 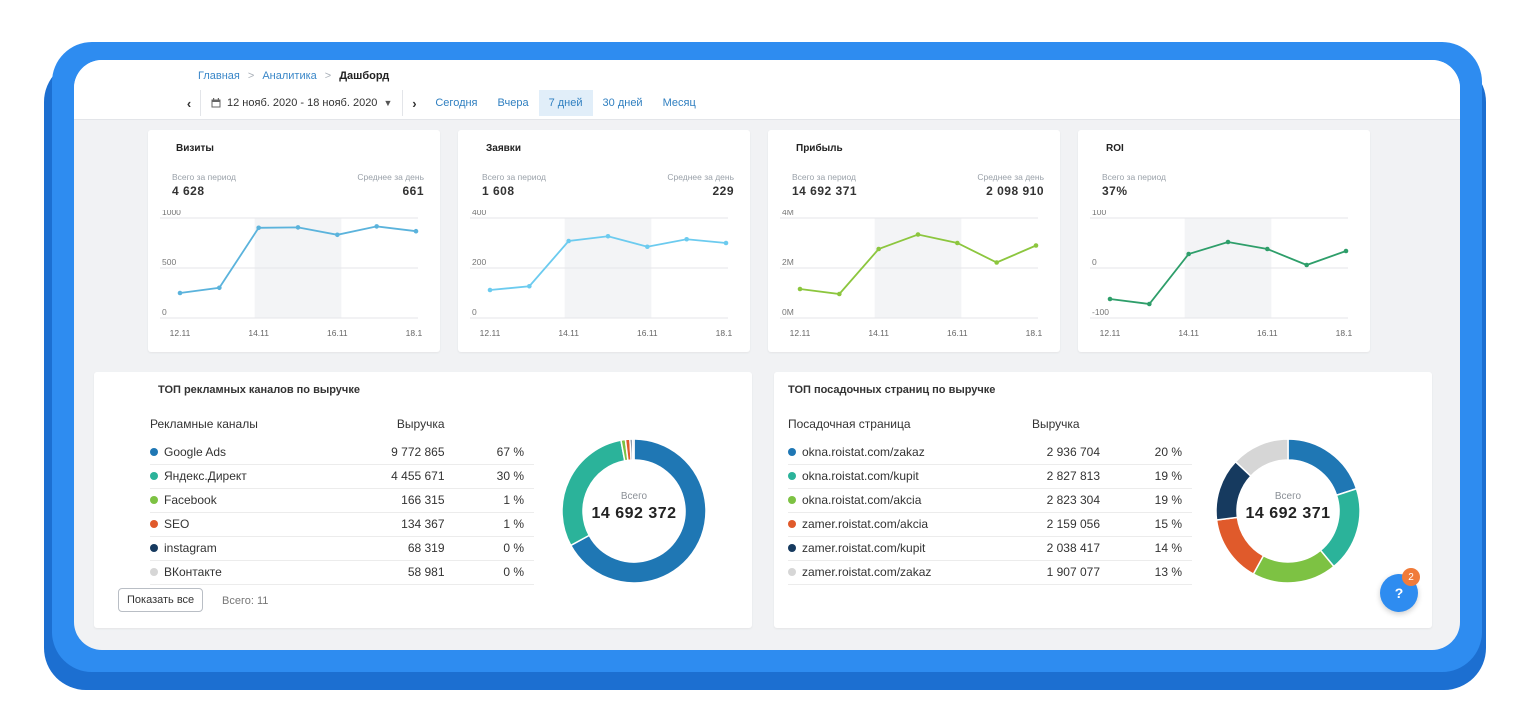 I want to click on landing-pages-donut-chart, so click(x=1288, y=511).